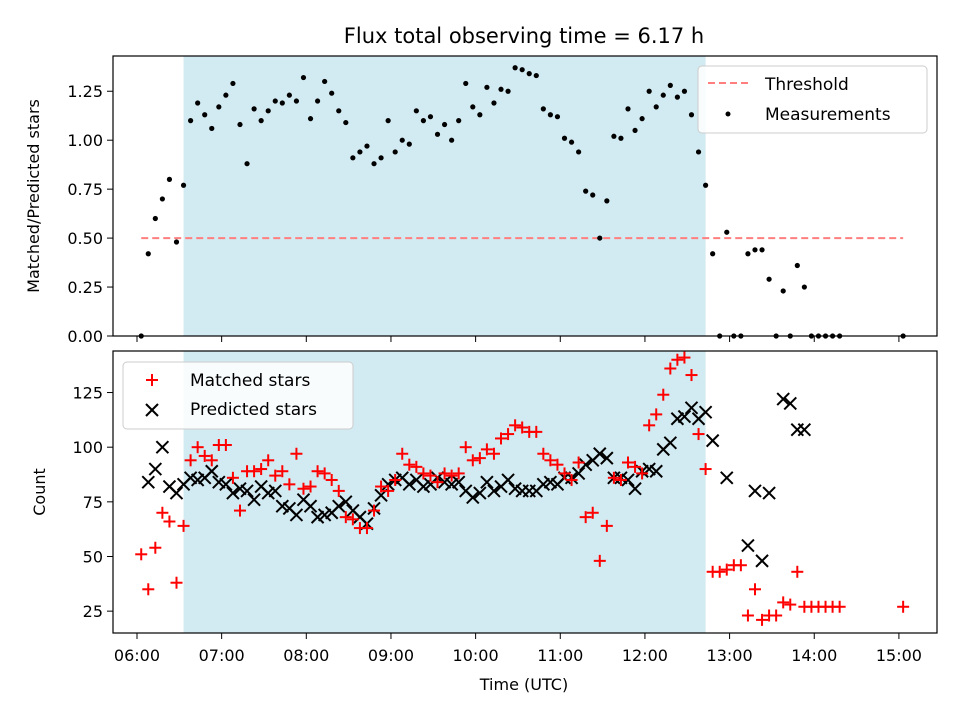 This screenshot has height=720, width=960. I want to click on y-tick-label: 75, so click(93, 502).